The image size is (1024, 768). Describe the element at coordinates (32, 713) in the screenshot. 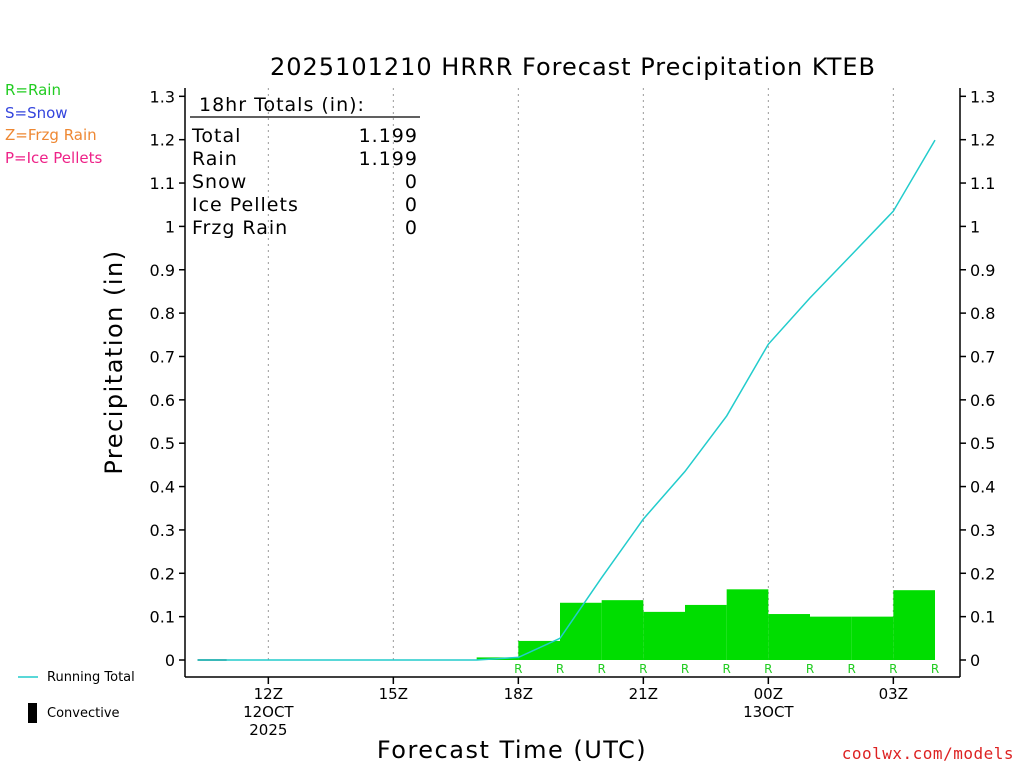

I see `convective-key-swatch` at that location.